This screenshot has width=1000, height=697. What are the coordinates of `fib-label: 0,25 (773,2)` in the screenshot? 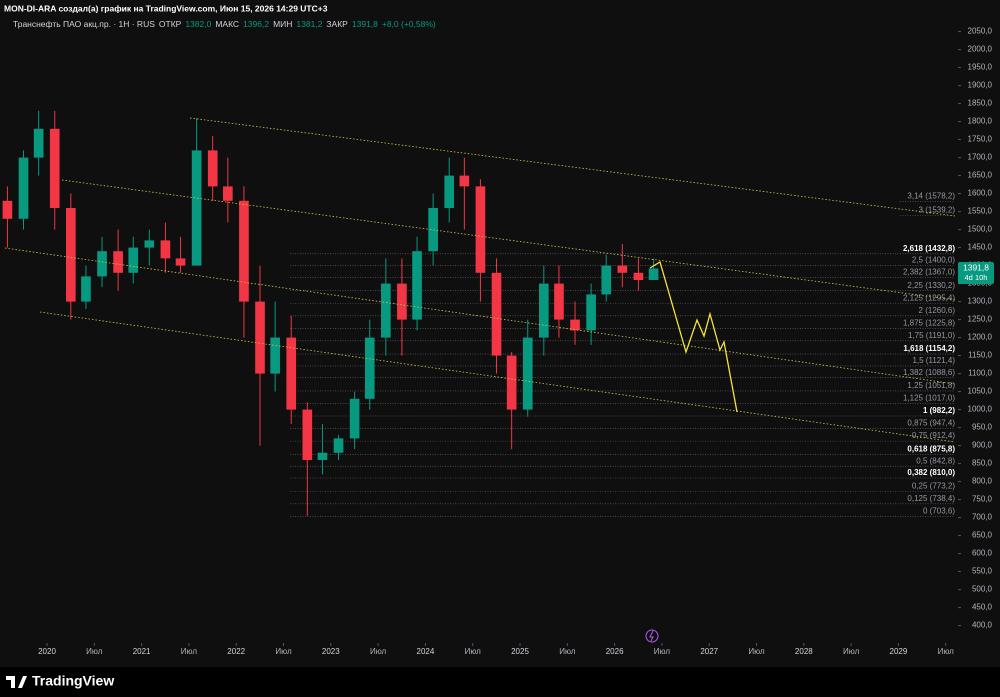 It's located at (933, 485).